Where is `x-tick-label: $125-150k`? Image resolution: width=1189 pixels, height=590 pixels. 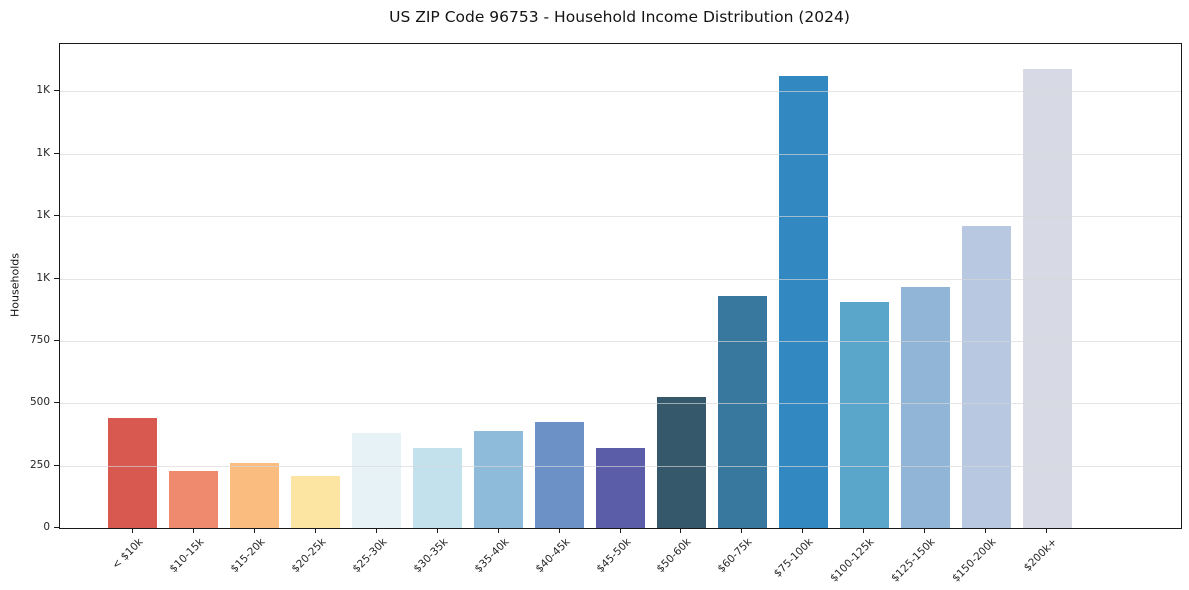 x-tick-label: $125-150k is located at coordinates (913, 560).